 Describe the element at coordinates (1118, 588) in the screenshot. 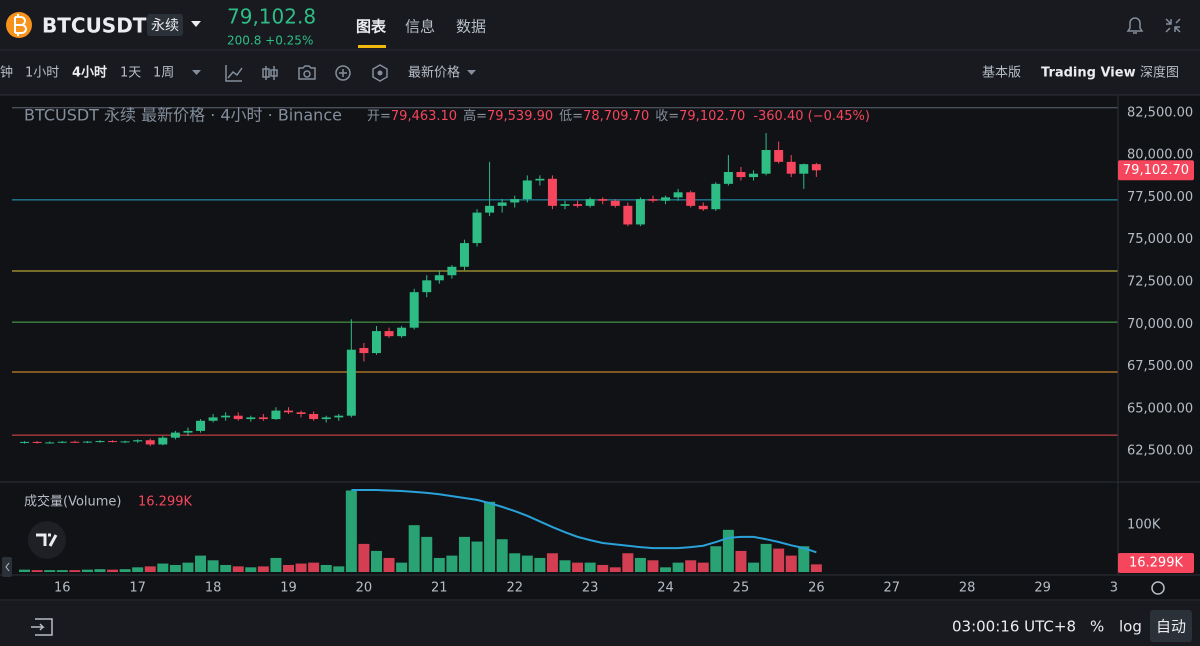

I see `x-tick-label: 30` at that location.